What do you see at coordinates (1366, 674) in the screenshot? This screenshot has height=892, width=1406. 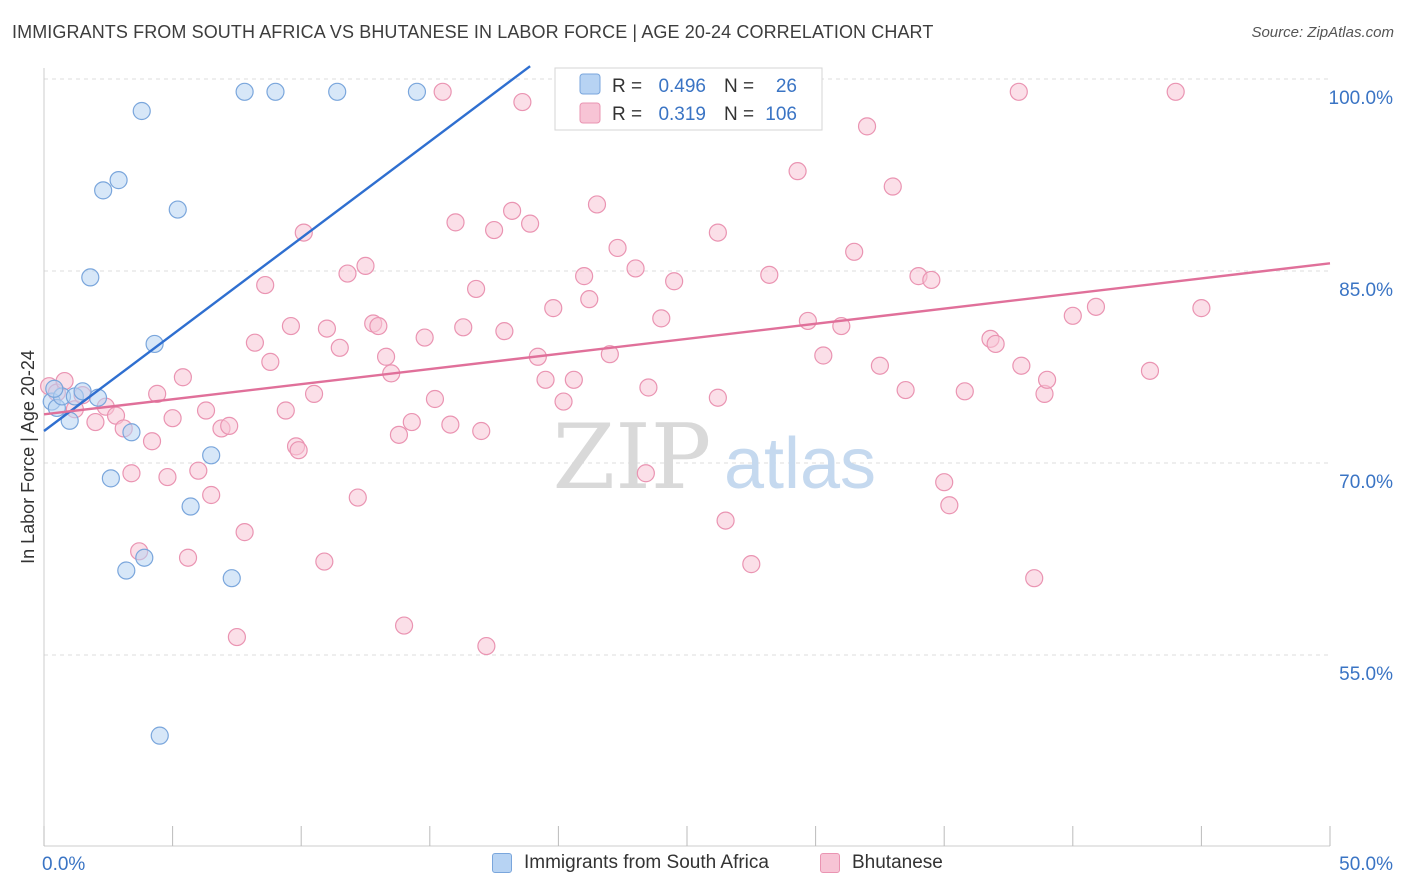 I see `y-tick-label: 55.0%` at bounding box center [1366, 674].